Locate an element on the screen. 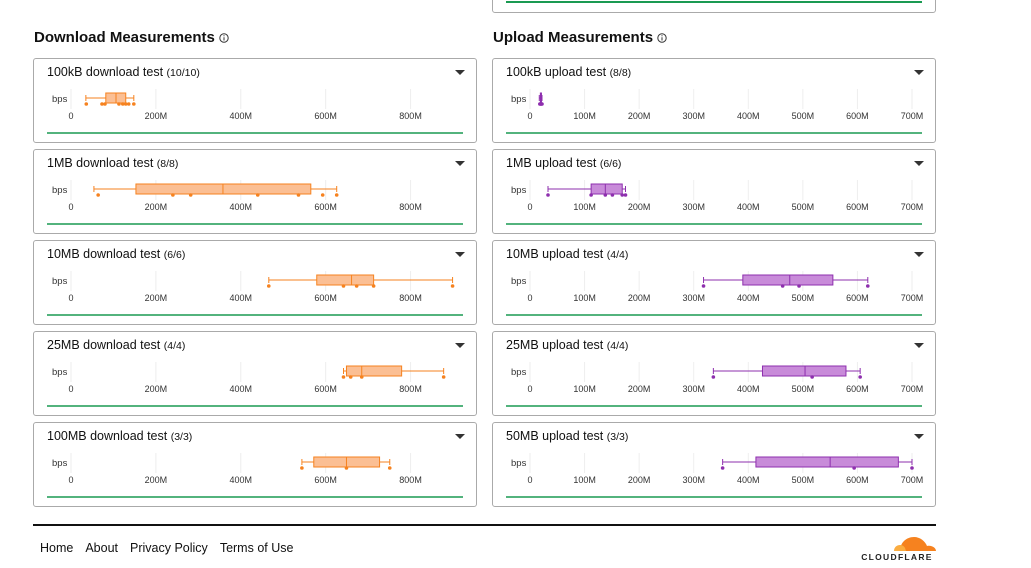 This screenshot has width=1031, height=568. test-name: 25MB upload test is located at coordinates (555, 345).